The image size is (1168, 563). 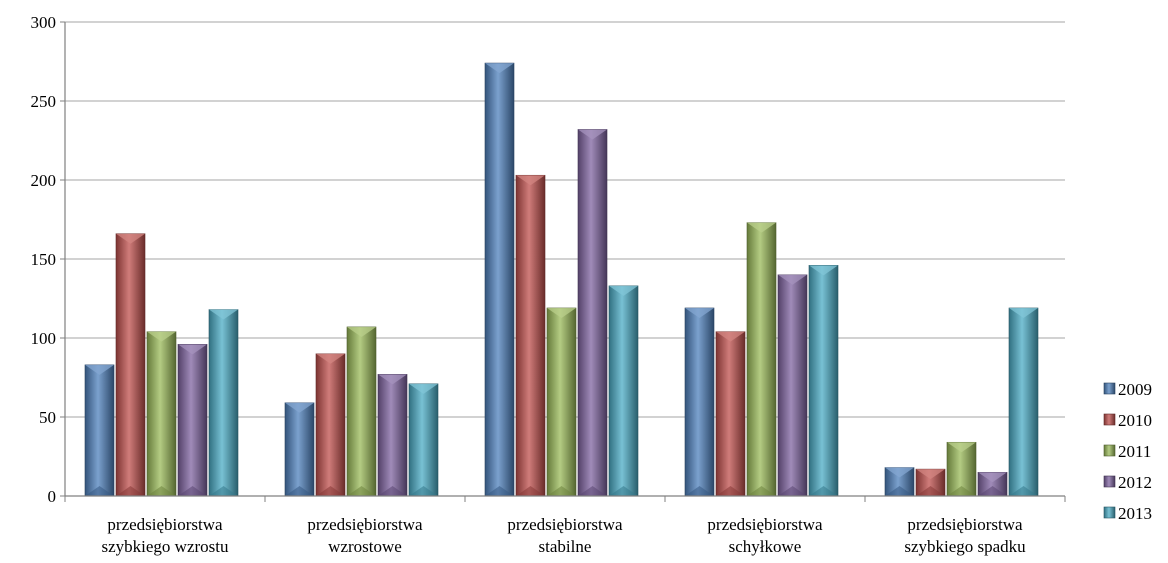 I want to click on x-tick-label: przedsiębiorstwa wzrostowe, so click(x=365, y=535).